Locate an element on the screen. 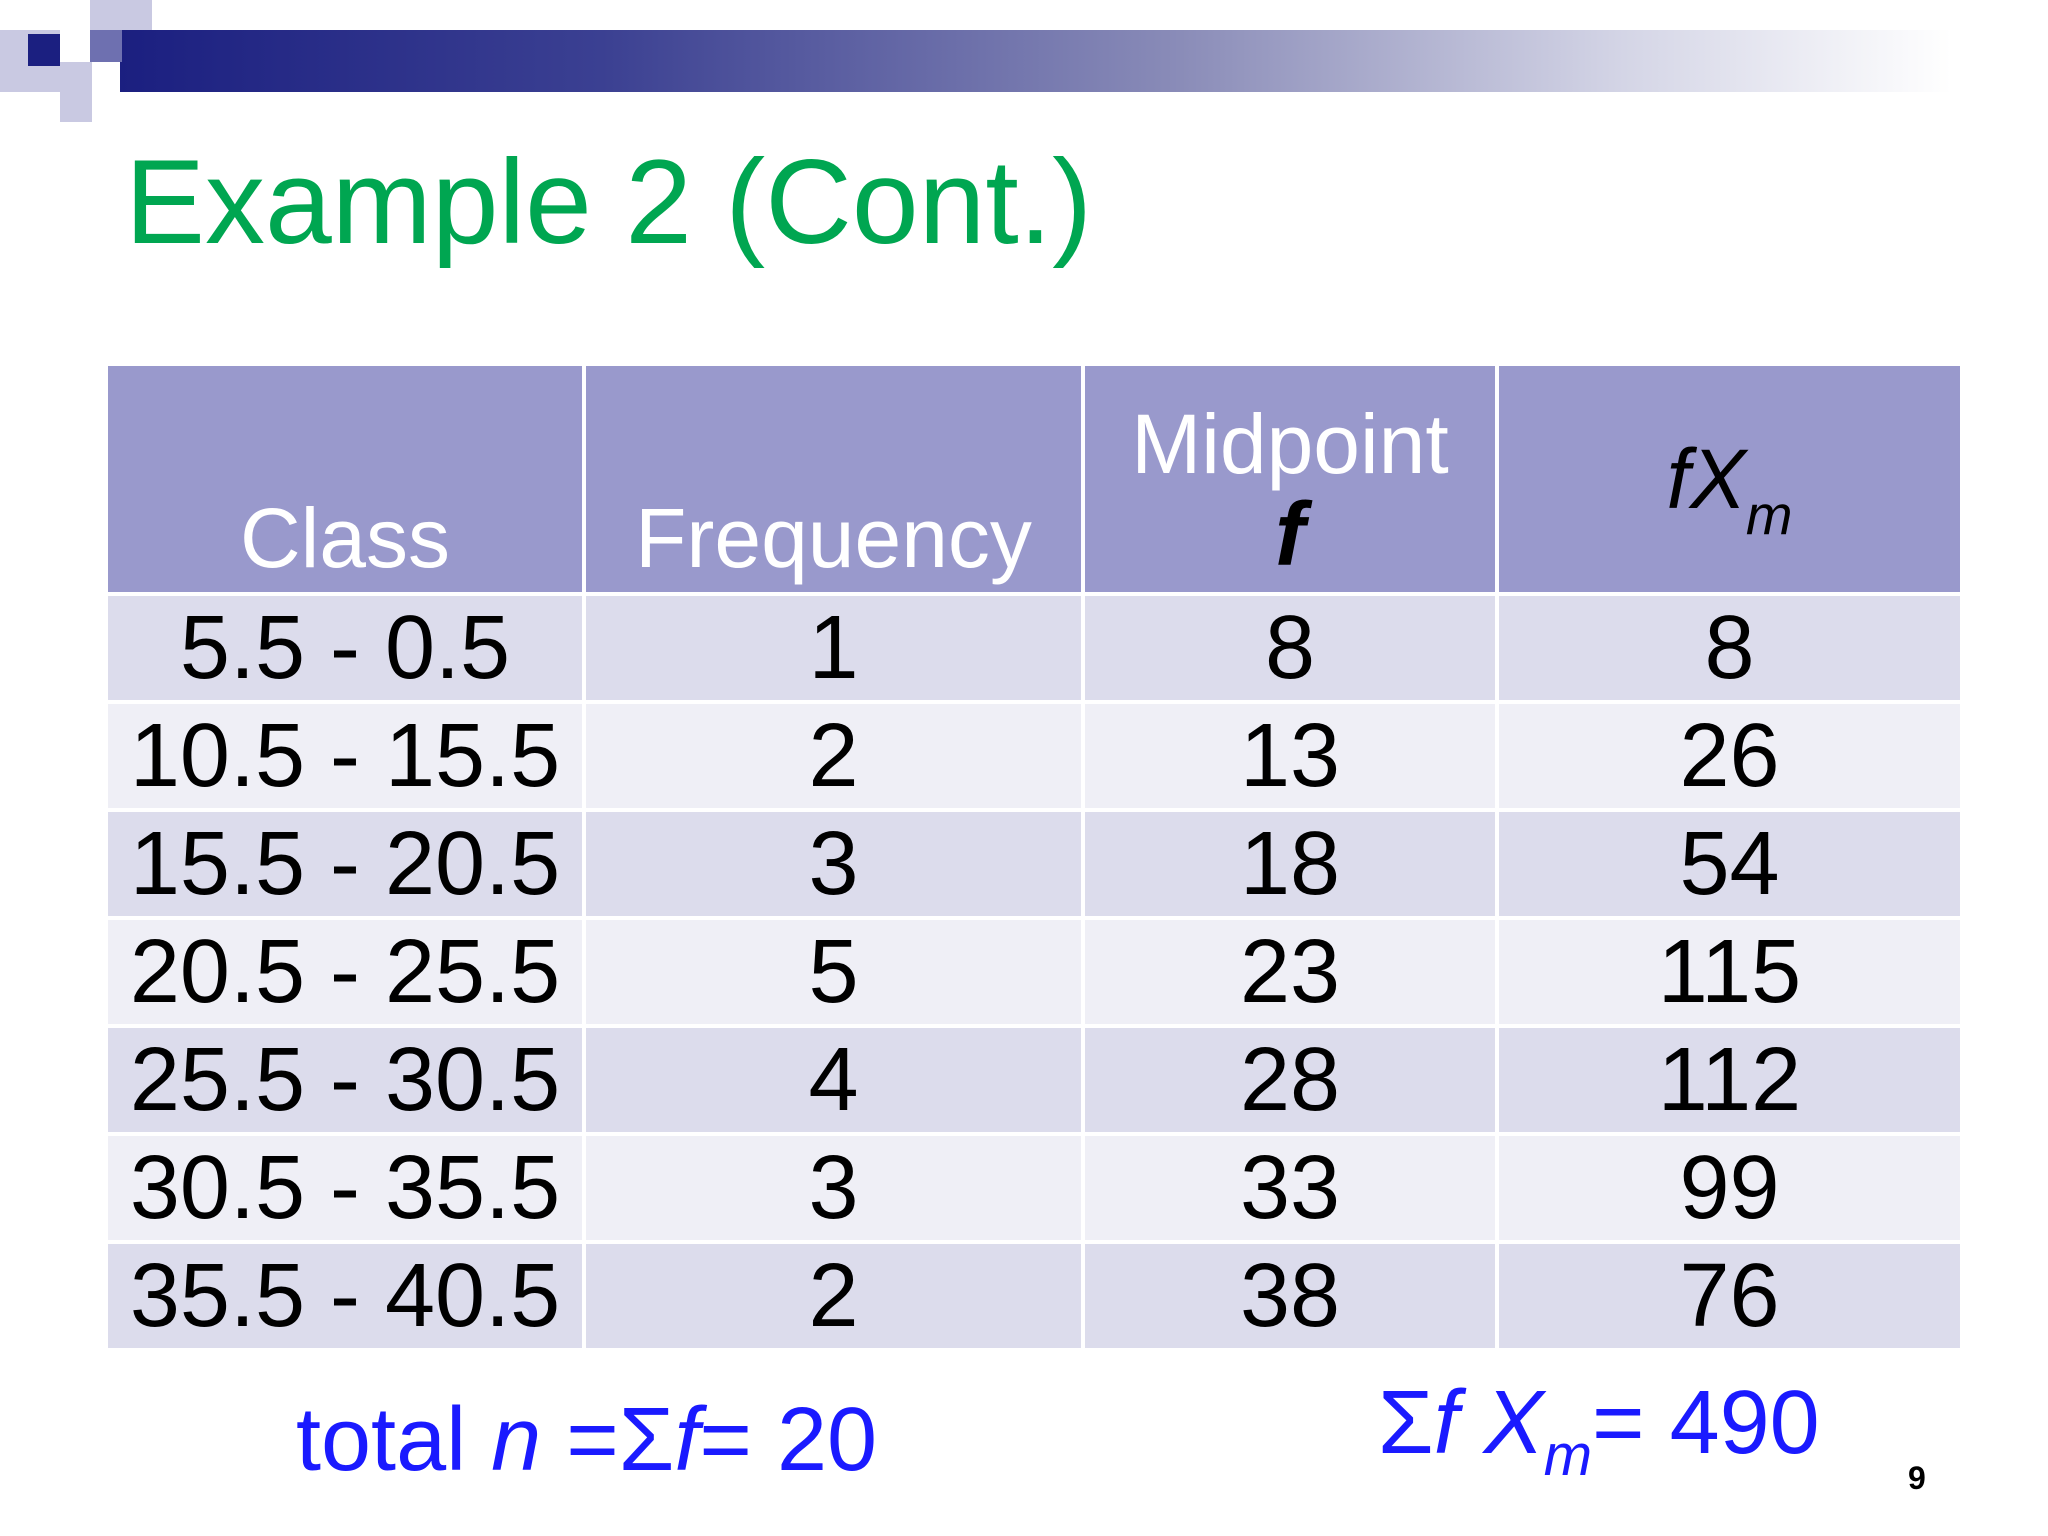 Image resolution: width=2048 pixels, height=1536 pixels. header-frequency: Frequency is located at coordinates (833, 479).